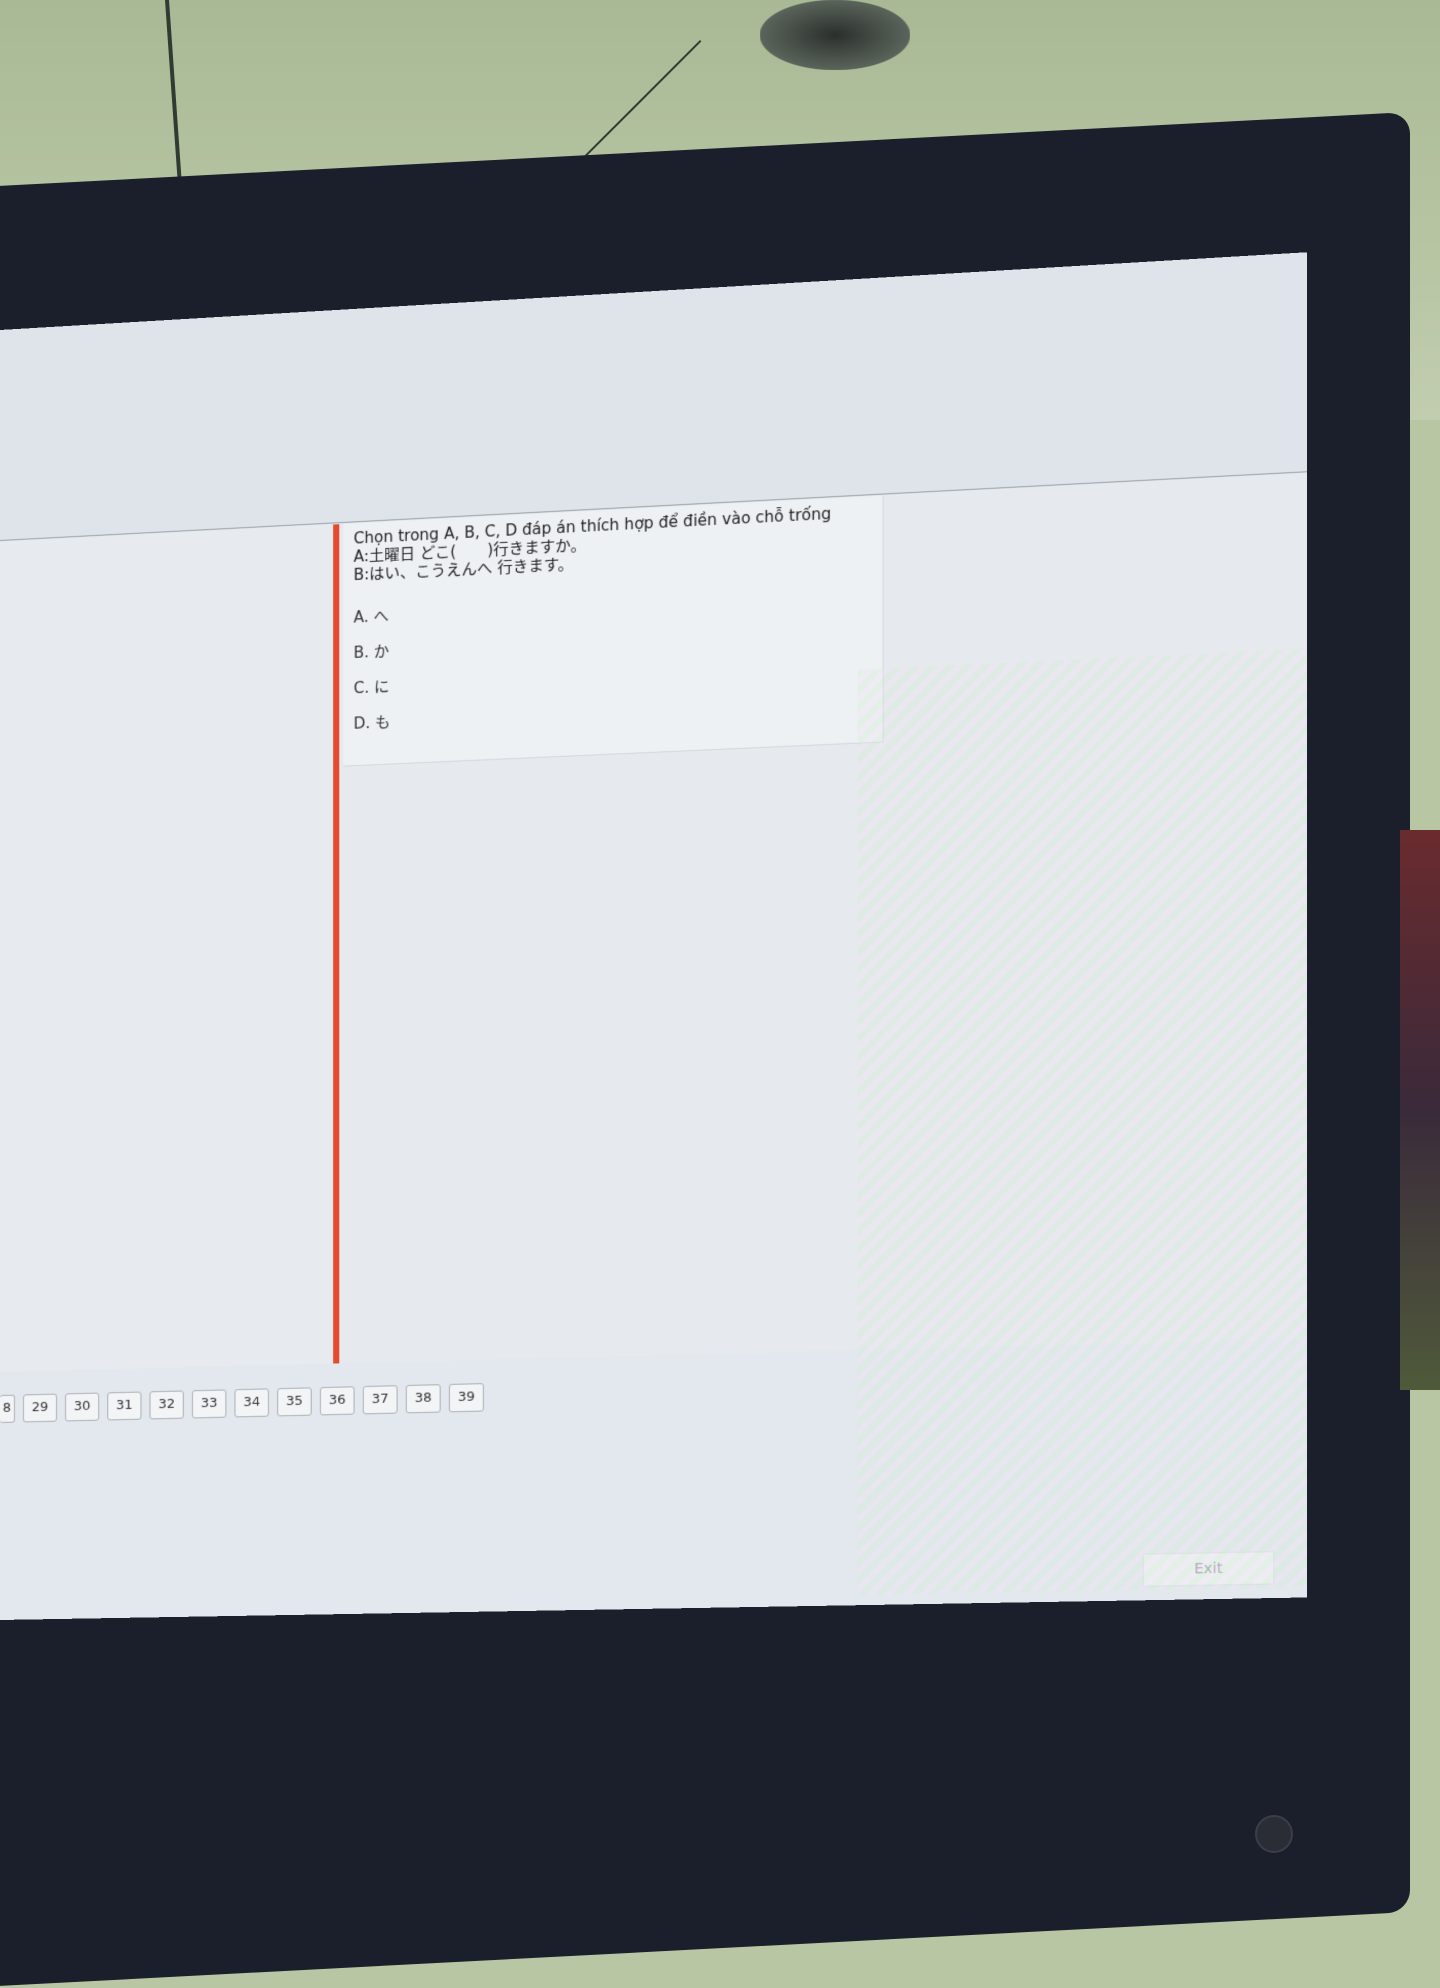  Describe the element at coordinates (40, 1408) in the screenshot. I see `question-nav-button: 29` at that location.